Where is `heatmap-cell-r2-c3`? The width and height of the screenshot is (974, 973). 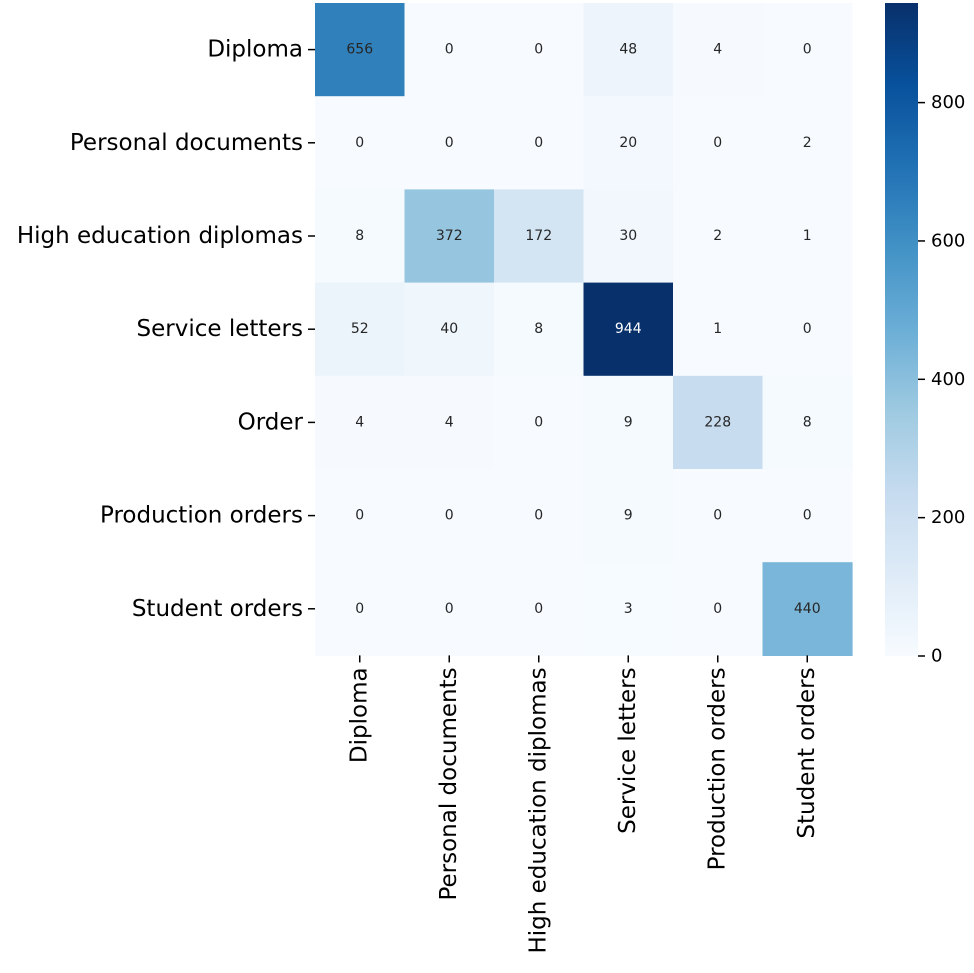
heatmap-cell-r2-c3 is located at coordinates (628, 236).